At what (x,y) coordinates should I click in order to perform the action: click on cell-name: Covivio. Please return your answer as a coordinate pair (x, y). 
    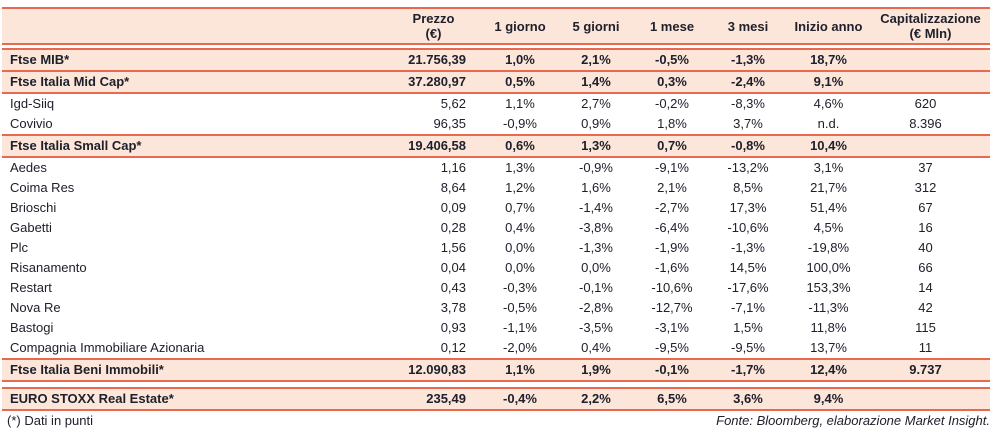
    Looking at the image, I should click on (31, 123).